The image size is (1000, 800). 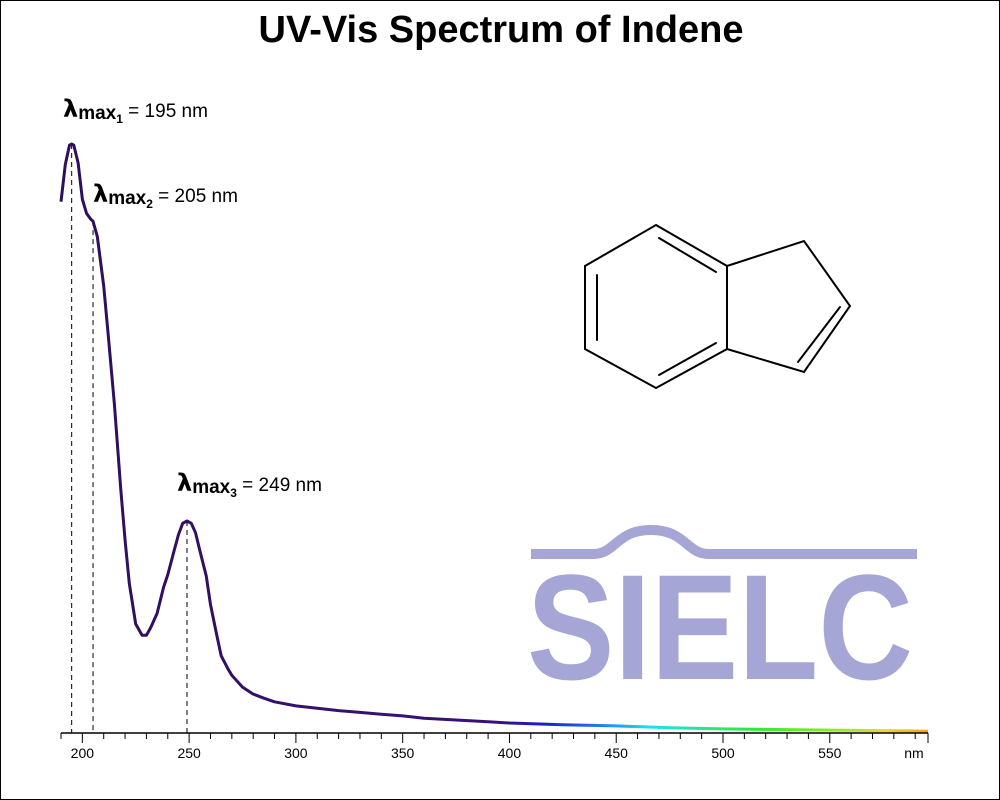 What do you see at coordinates (135, 110) in the screenshot?
I see `peak-annotation-label: λmax1 = 195 nm` at bounding box center [135, 110].